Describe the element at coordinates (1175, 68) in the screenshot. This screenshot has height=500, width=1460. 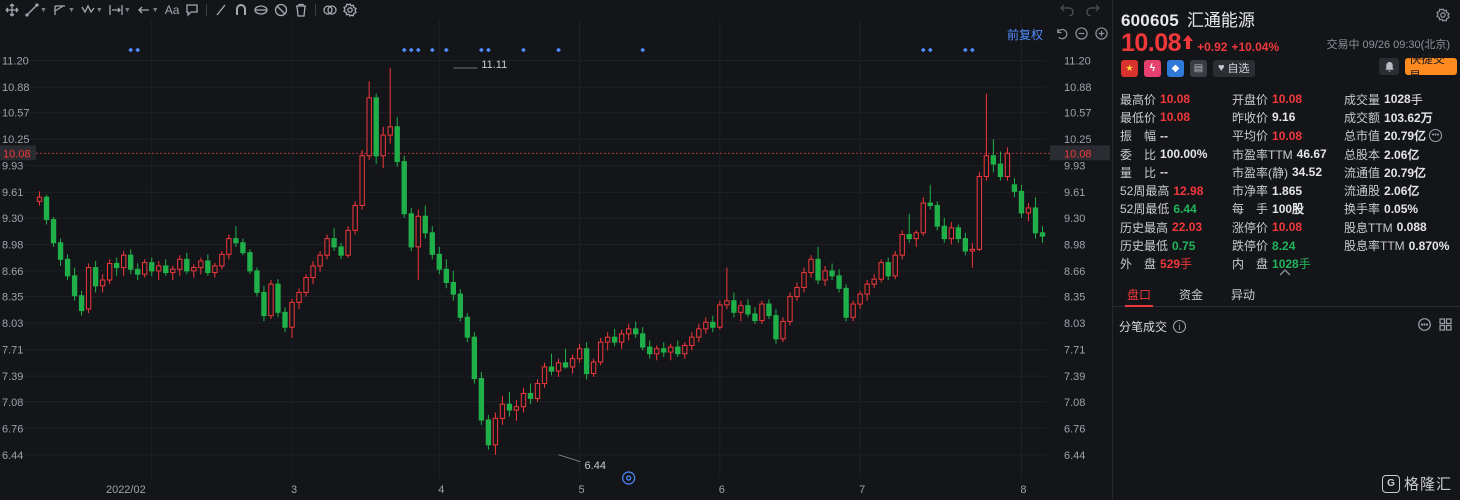
I see `finance-icon: ◆` at that location.